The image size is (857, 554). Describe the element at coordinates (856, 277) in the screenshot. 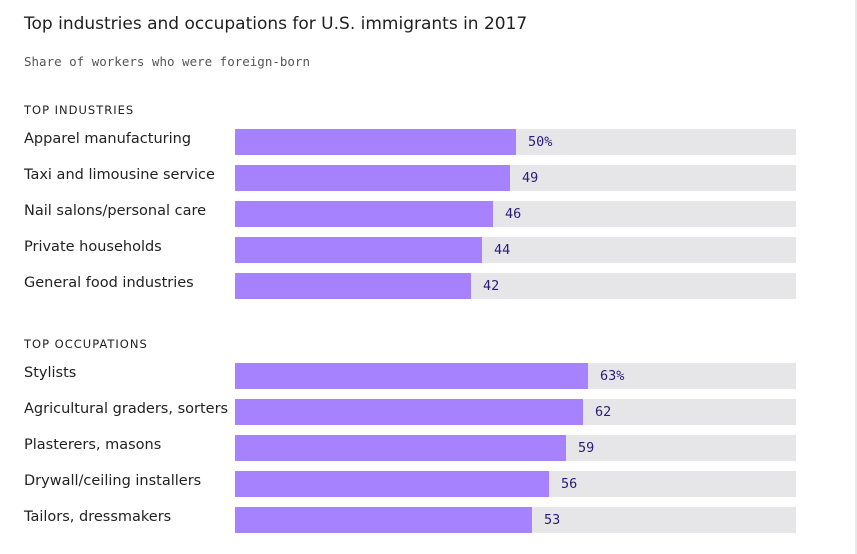

I see `scrollbar-edge` at that location.